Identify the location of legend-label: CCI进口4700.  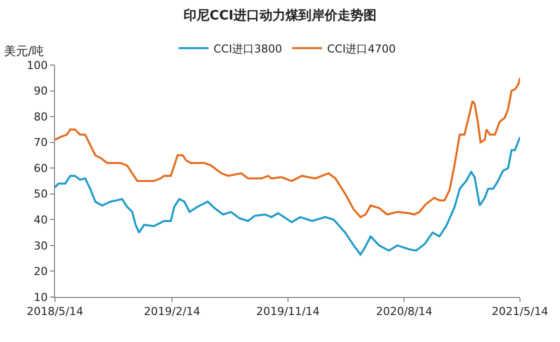
(361, 49).